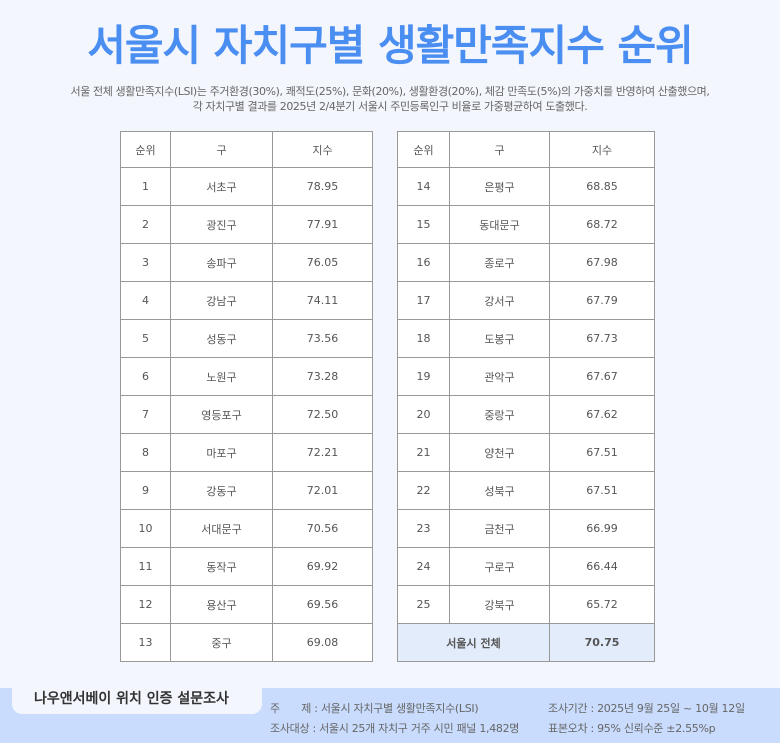 This screenshot has width=780, height=743. Describe the element at coordinates (322, 186) in the screenshot. I see `index-cell: 78.95` at that location.